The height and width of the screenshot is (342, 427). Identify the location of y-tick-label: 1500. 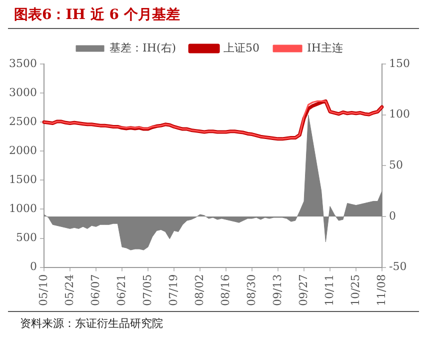
(22, 179).